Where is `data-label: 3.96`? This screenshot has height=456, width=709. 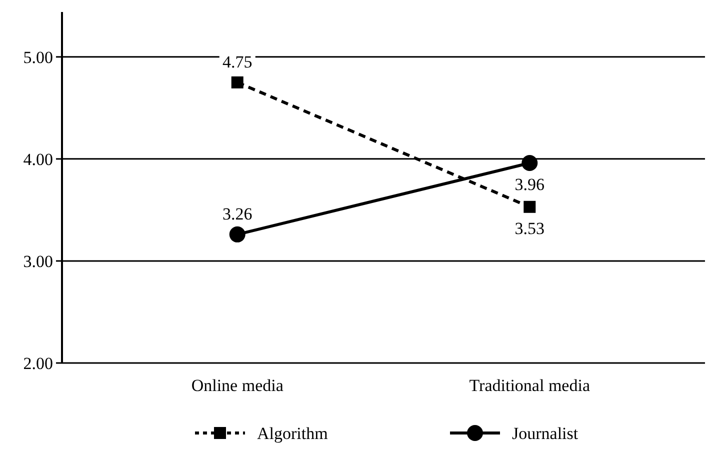 data-label: 3.96 is located at coordinates (529, 184).